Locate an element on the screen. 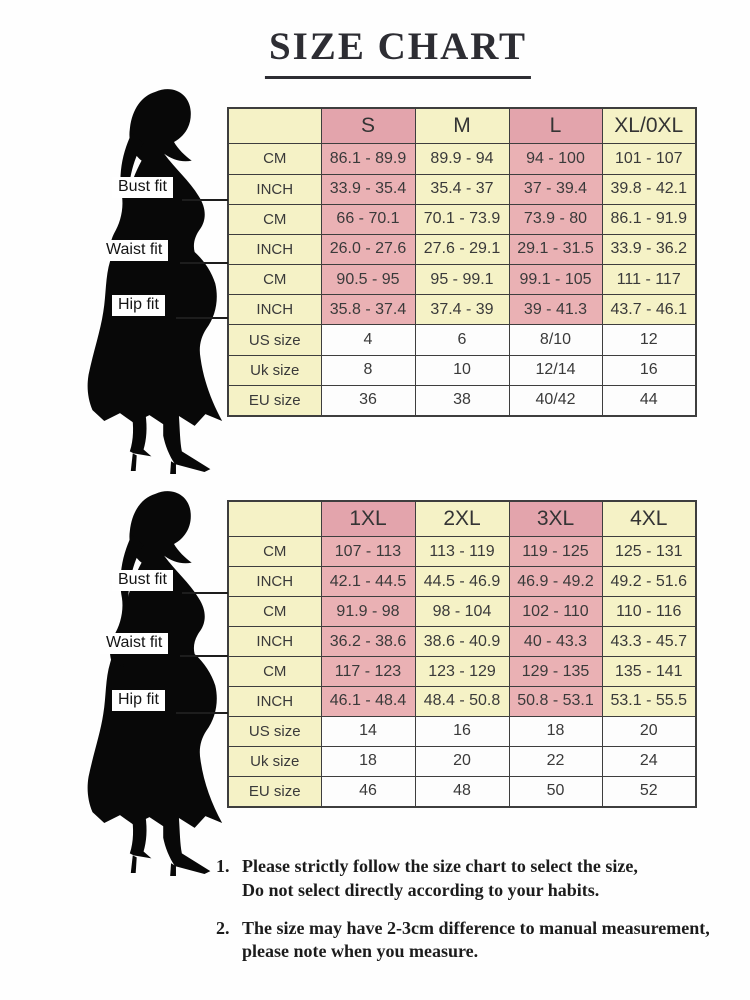  table-header-row: 1XL 2XL 3XL 4XL is located at coordinates (462, 519).